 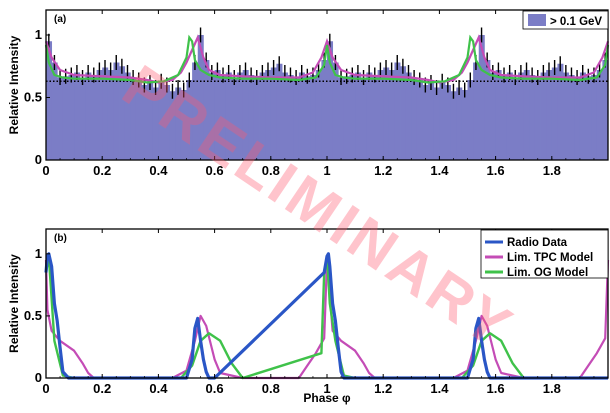 I want to click on legend-box, so click(x=544, y=254).